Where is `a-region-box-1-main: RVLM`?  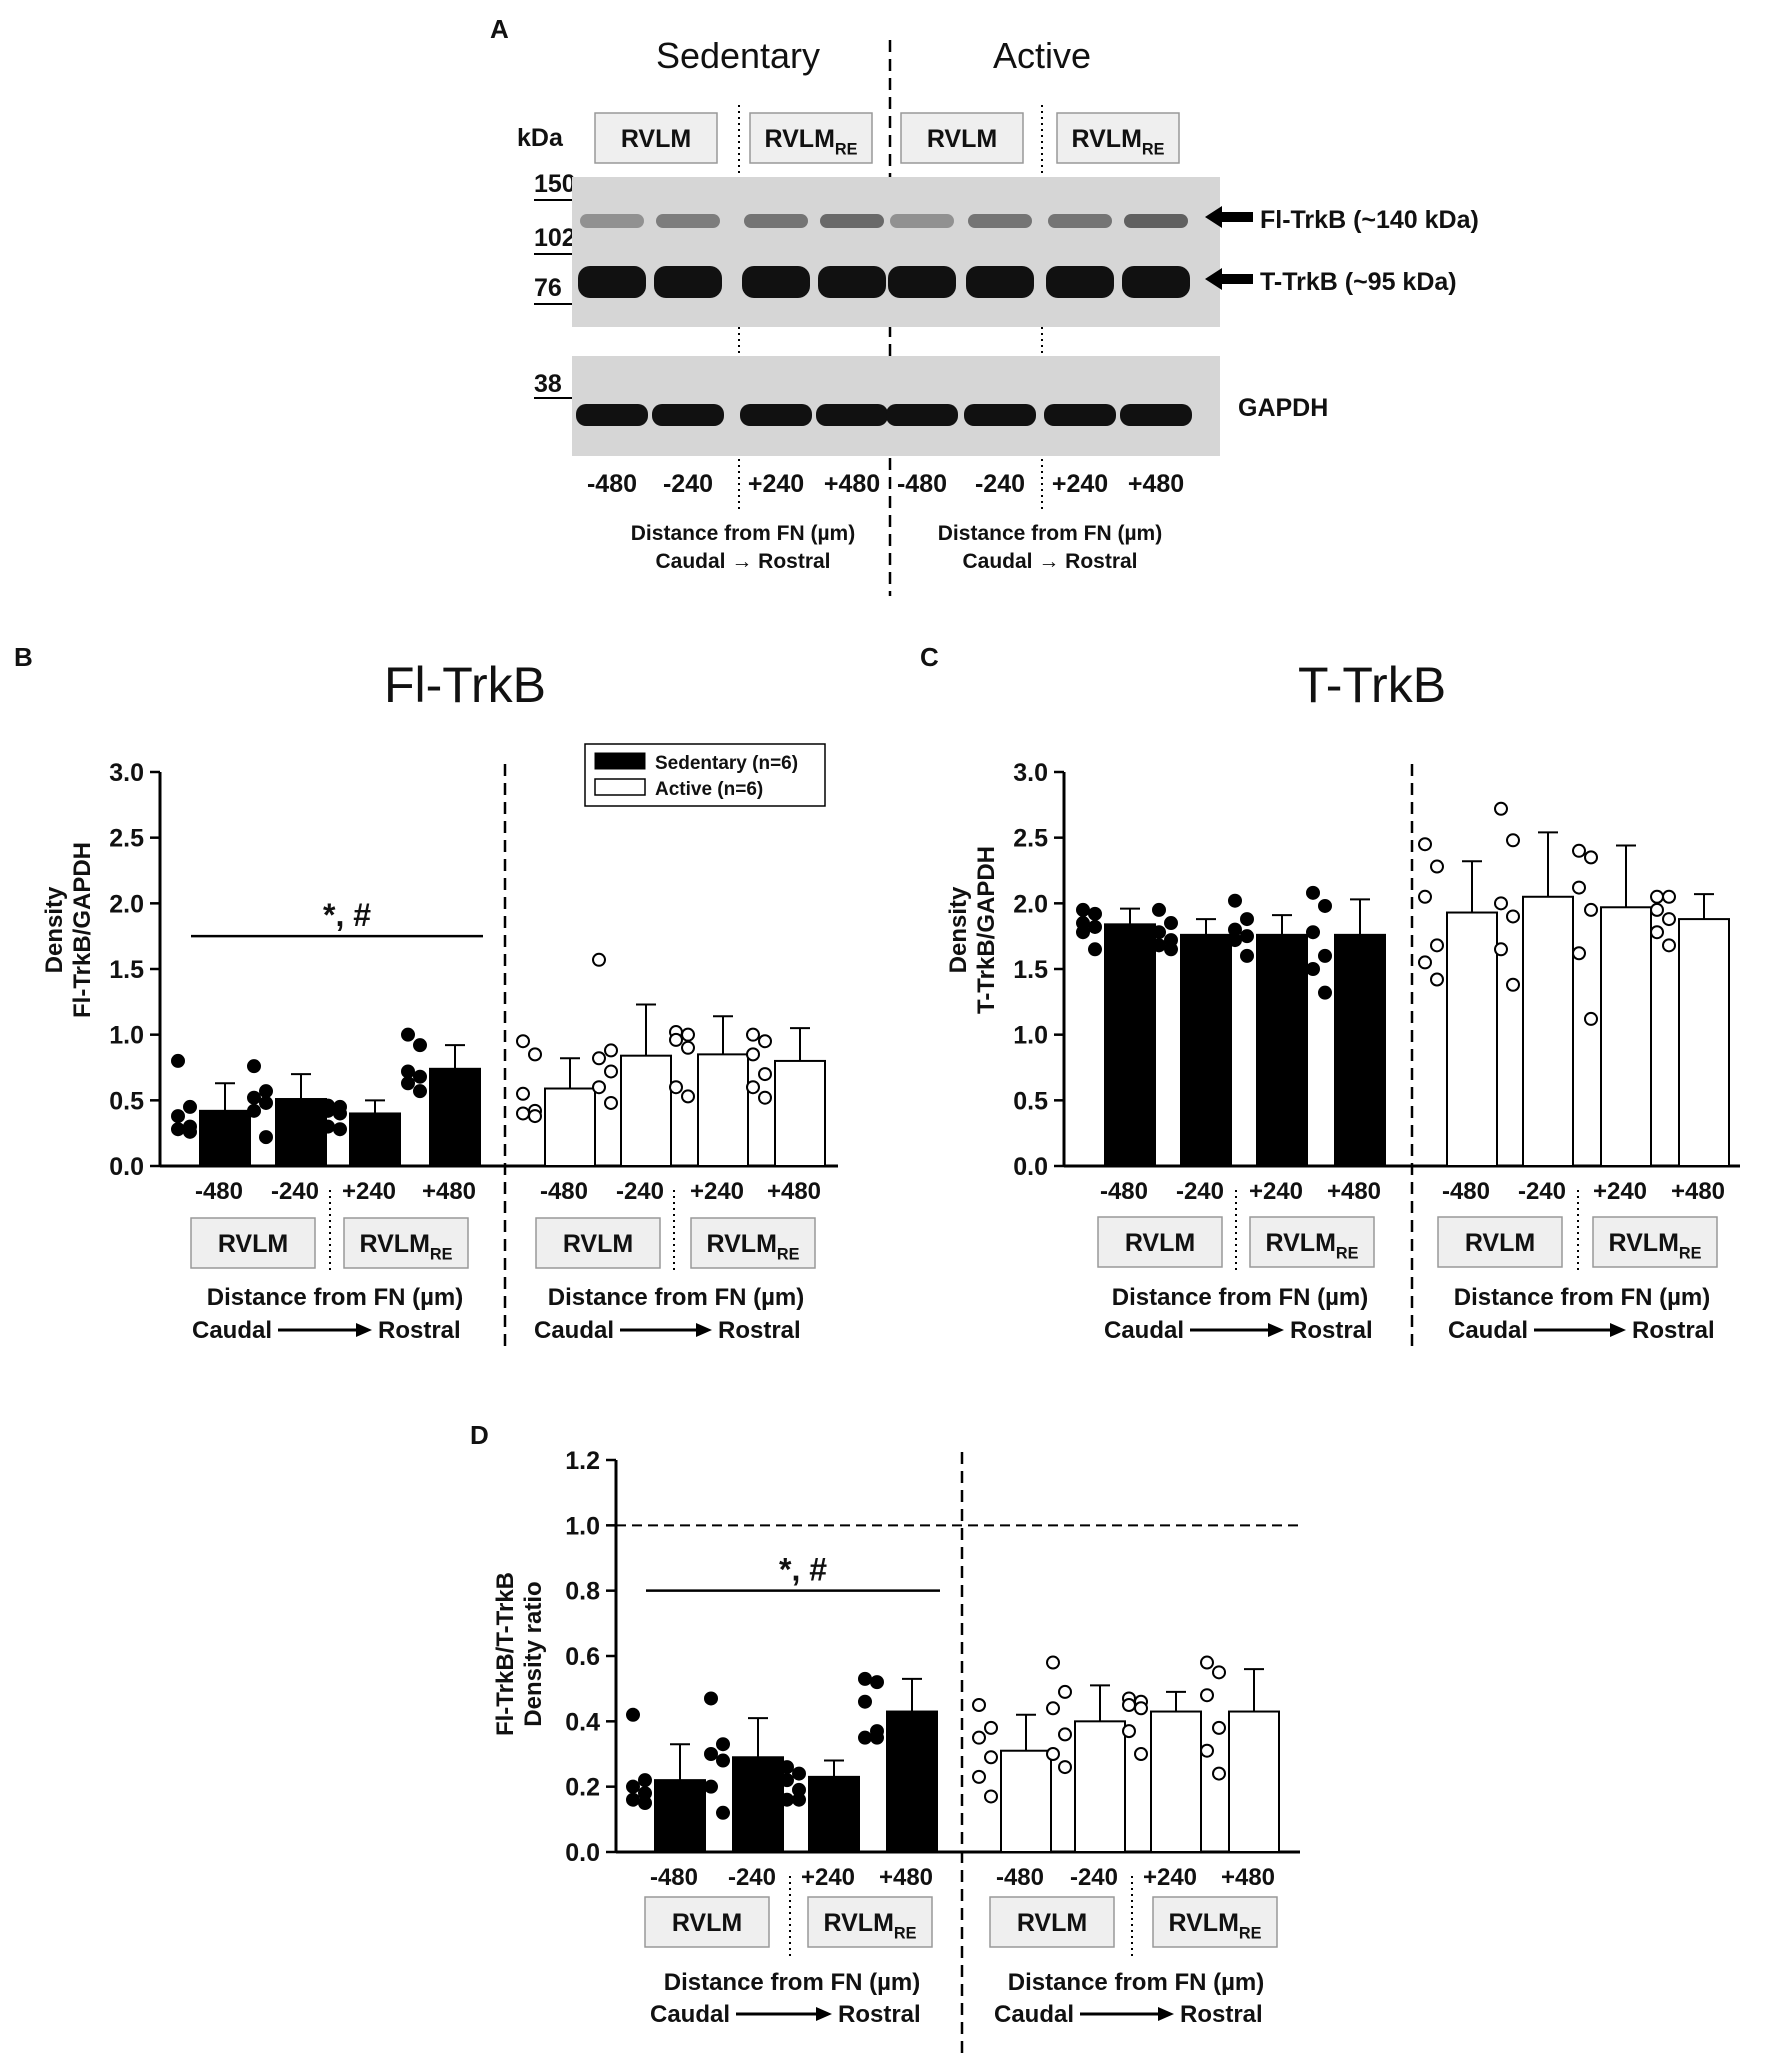 a-region-box-1-main: RVLM is located at coordinates (800, 139).